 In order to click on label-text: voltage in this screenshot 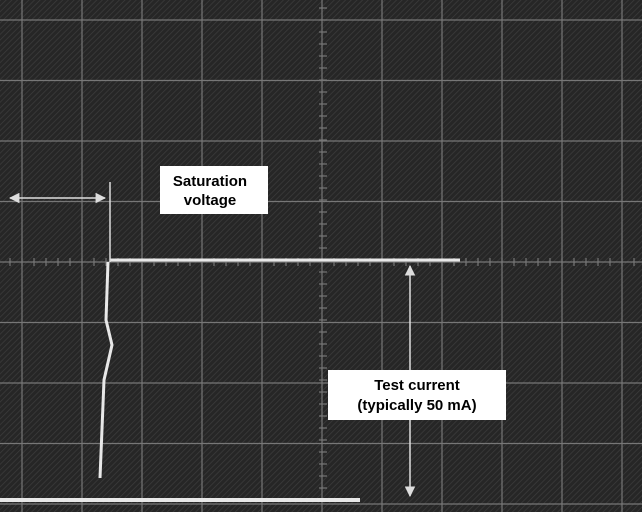, I will do `click(210, 200)`.